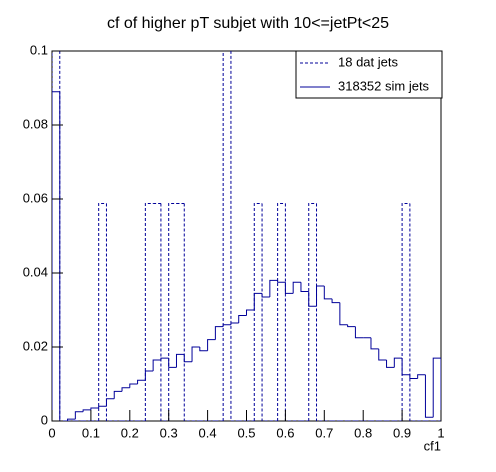  Describe the element at coordinates (44, 419) in the screenshot. I see `y-tick-label: 0` at that location.